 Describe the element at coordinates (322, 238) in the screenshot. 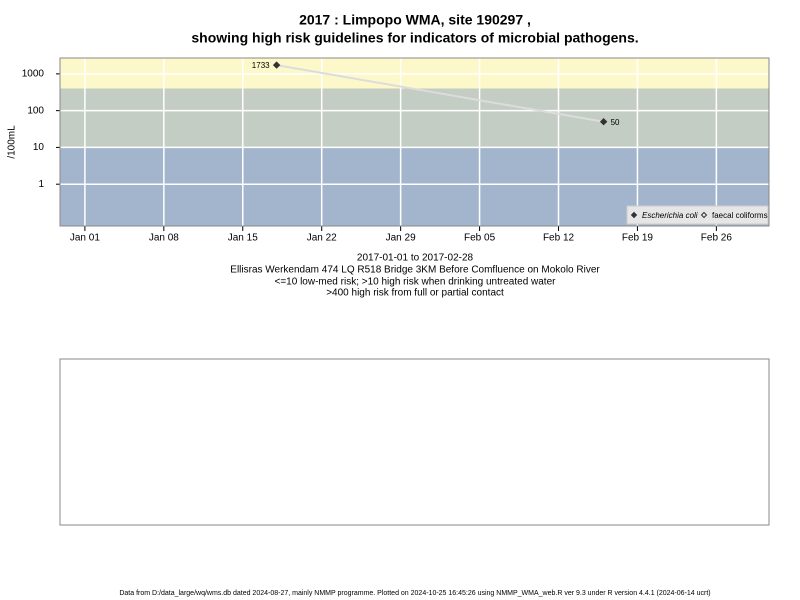

I see `x-tick-label: Jan 22` at that location.